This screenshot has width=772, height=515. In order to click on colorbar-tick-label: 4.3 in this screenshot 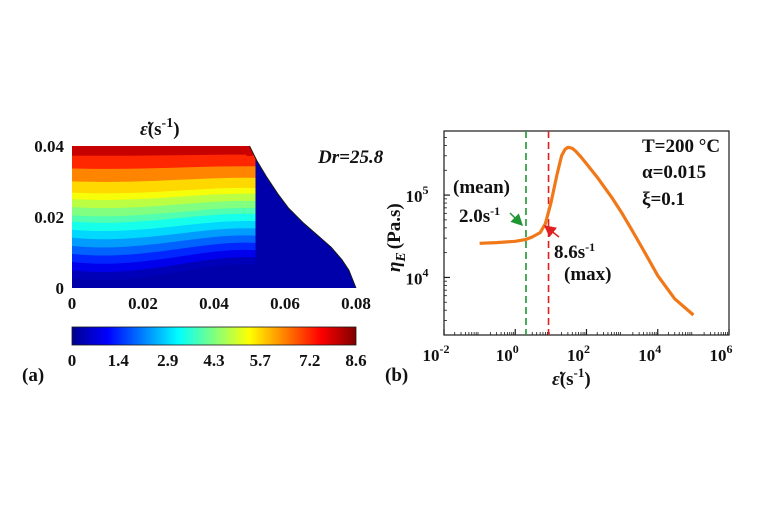, I will do `click(213, 360)`.